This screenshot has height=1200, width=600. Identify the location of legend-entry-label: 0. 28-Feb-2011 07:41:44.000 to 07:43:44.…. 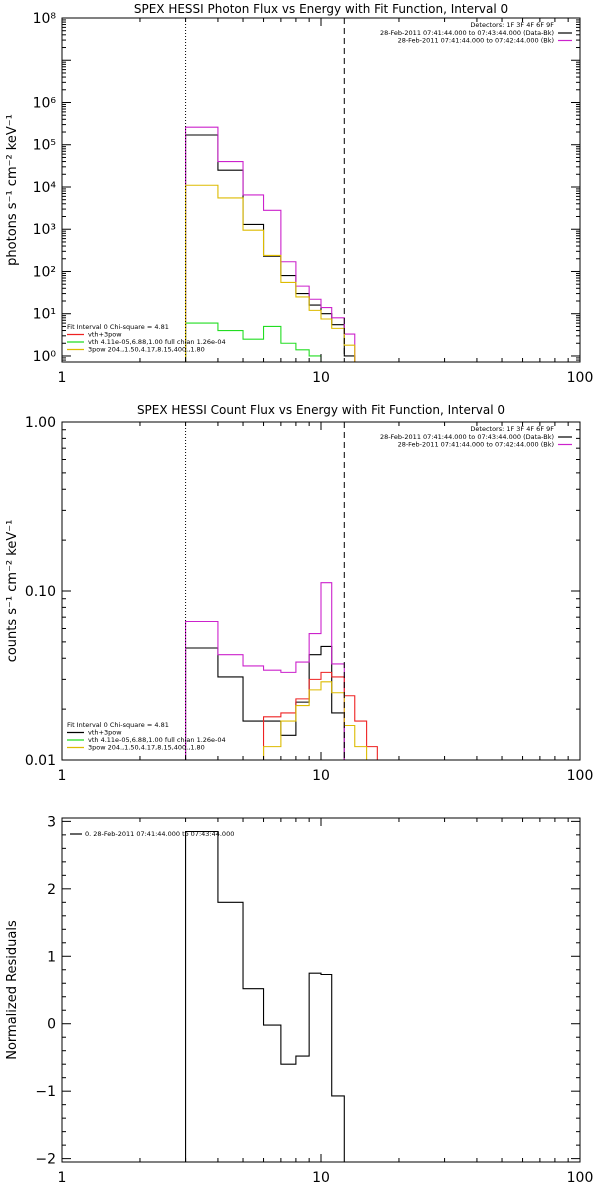
(159, 834).